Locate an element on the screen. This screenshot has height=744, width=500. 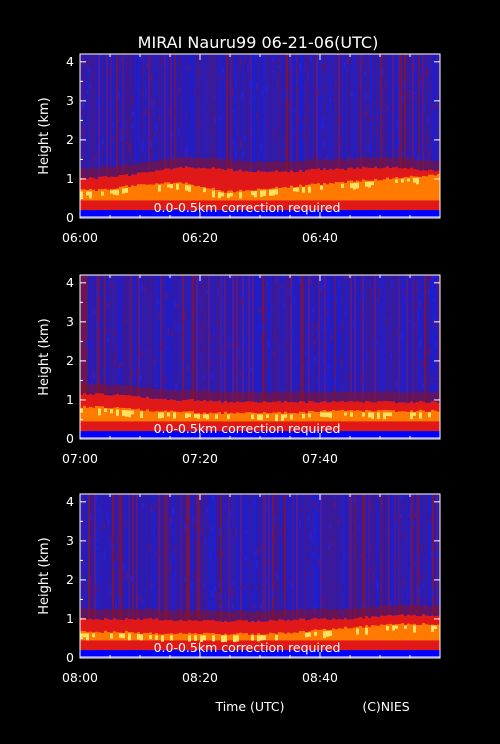
x-axis-label: Time (UTC) is located at coordinates (249, 706).